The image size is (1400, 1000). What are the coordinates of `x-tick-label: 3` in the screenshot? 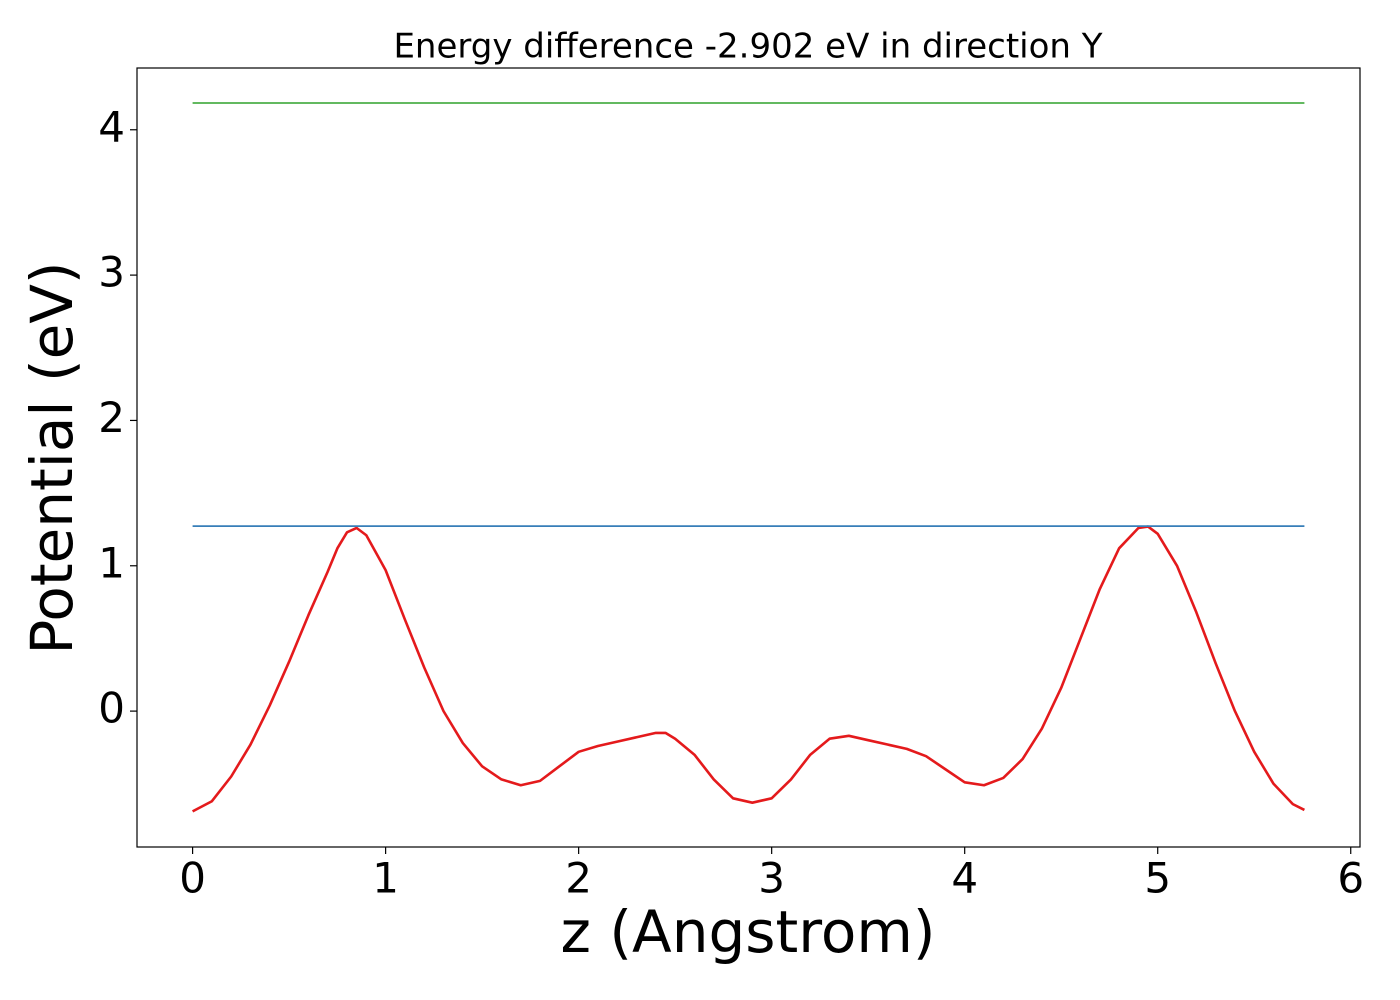 It's located at (771, 878).